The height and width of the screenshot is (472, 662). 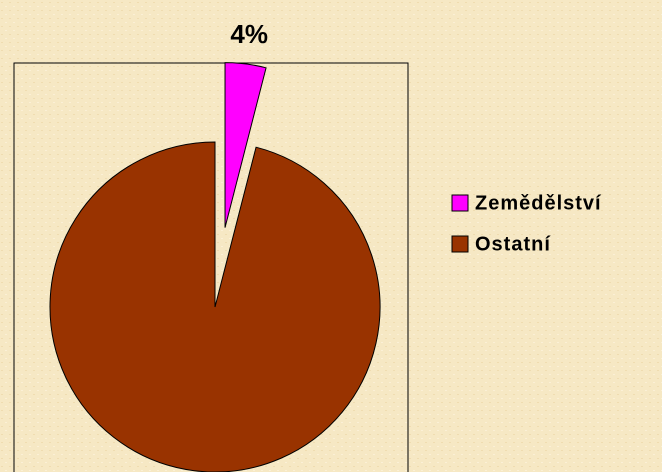 I want to click on data-label: 4%, so click(x=249, y=34).